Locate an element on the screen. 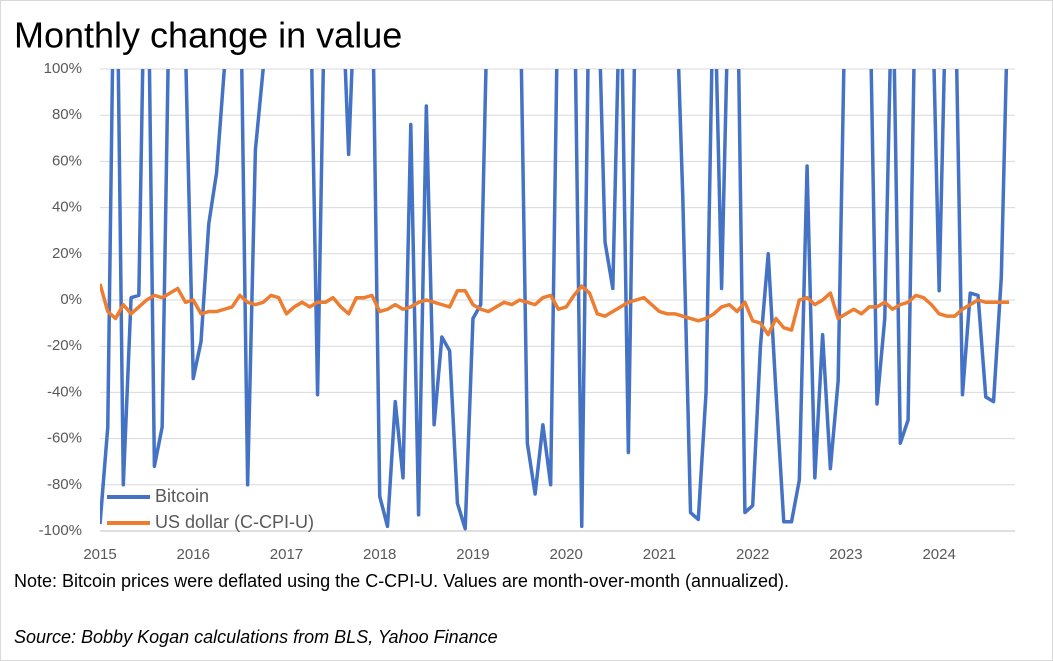 This screenshot has width=1053, height=661. x-tick-label: 2021 is located at coordinates (659, 554).